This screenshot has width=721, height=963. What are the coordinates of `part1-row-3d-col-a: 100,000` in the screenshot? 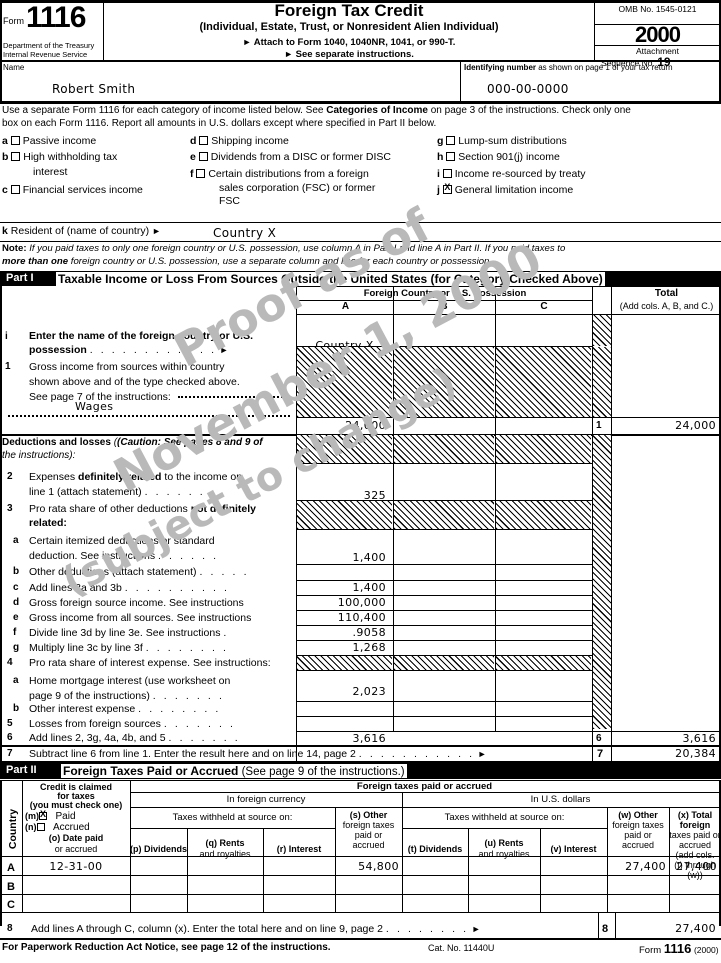 It's located at (361, 602).